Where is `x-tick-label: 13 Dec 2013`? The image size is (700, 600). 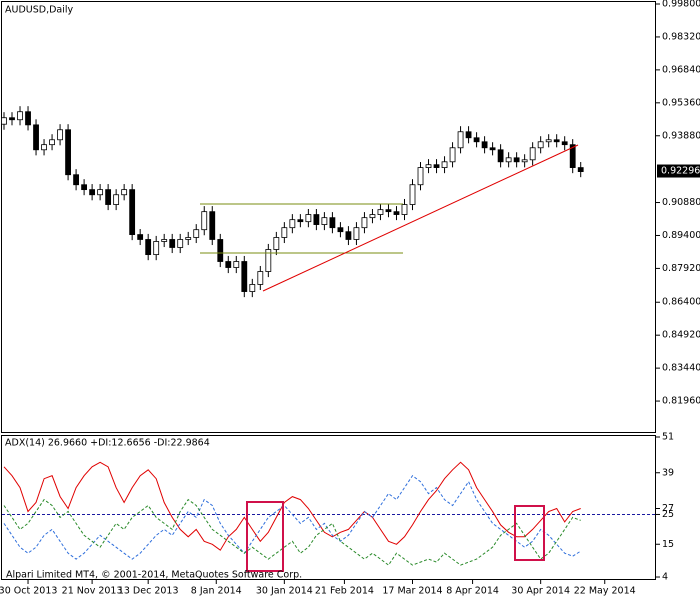 x-tick-label: 13 Dec 2013 is located at coordinates (148, 591).